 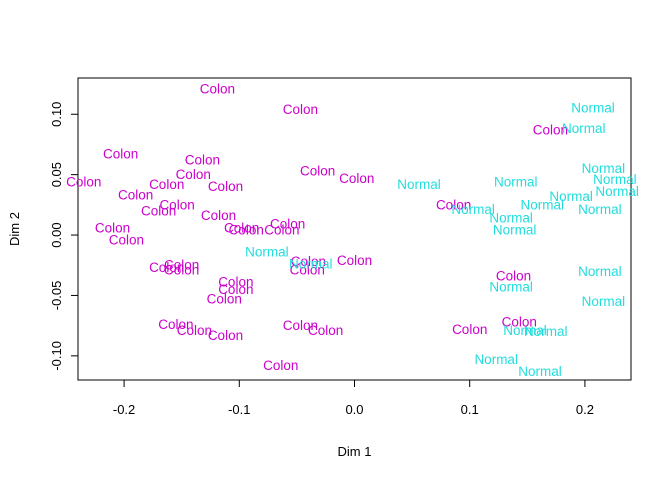 What do you see at coordinates (56, 114) in the screenshot?
I see `y-tick-label: 0.10` at bounding box center [56, 114].